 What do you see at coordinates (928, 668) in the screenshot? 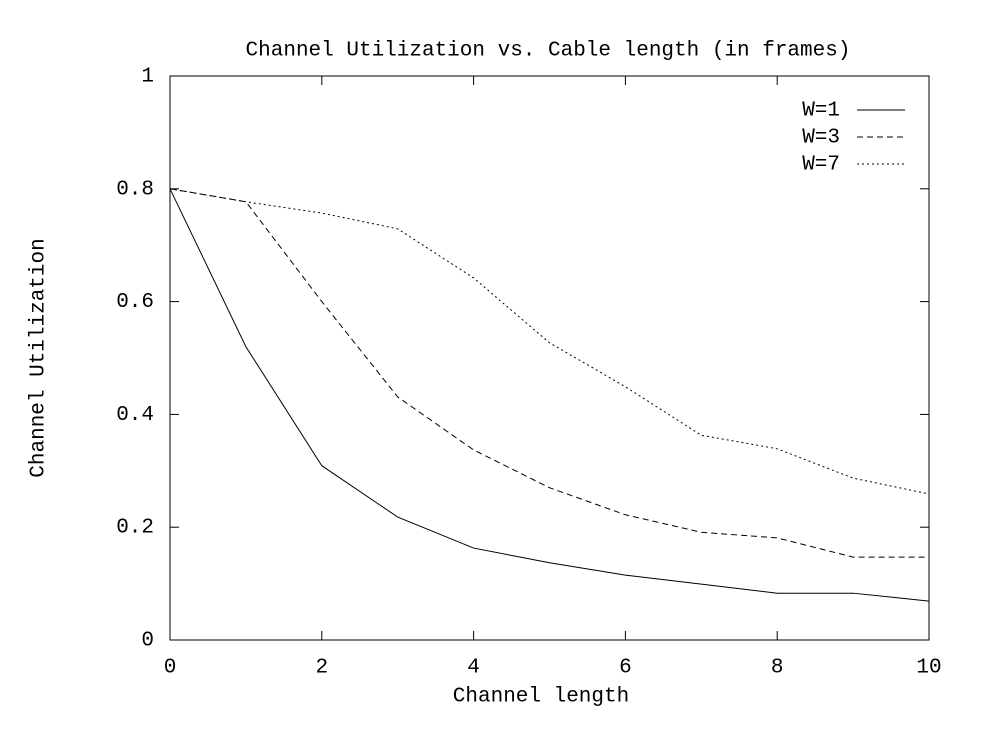
I see `x-tick-label: 10` at bounding box center [928, 668].